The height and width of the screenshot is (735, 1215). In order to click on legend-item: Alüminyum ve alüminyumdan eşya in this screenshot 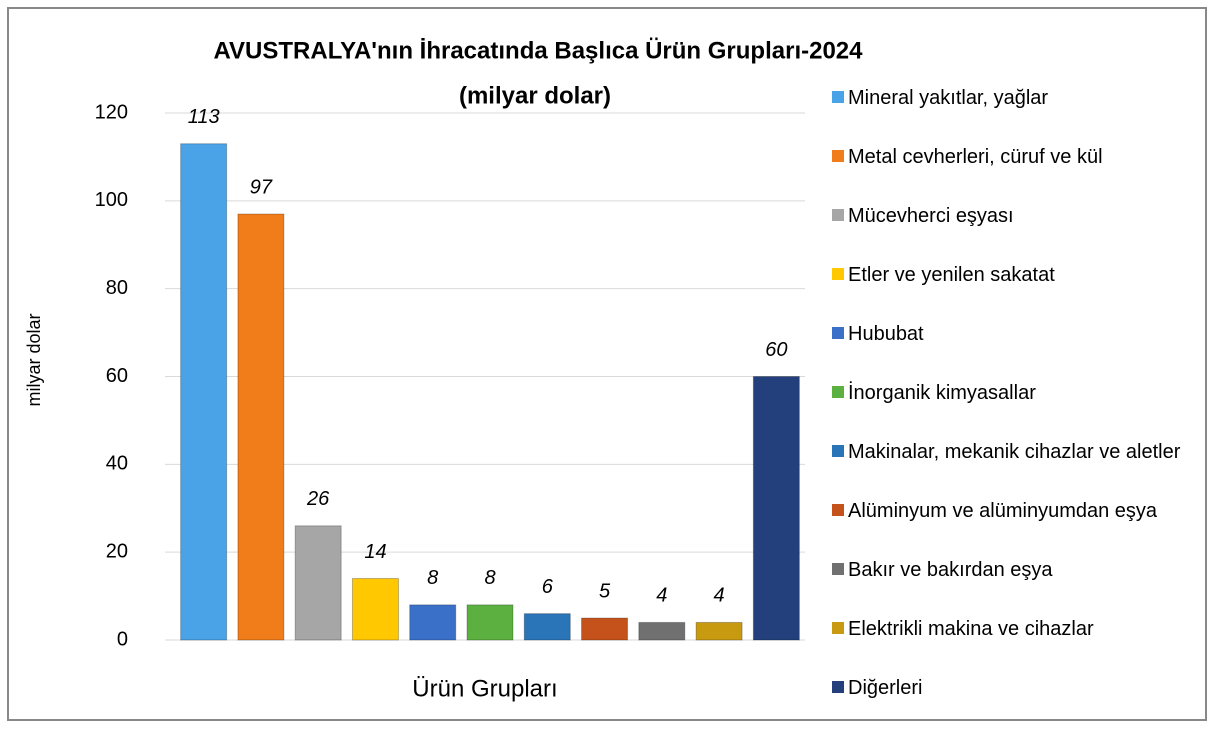, I will do `click(1017, 511)`.